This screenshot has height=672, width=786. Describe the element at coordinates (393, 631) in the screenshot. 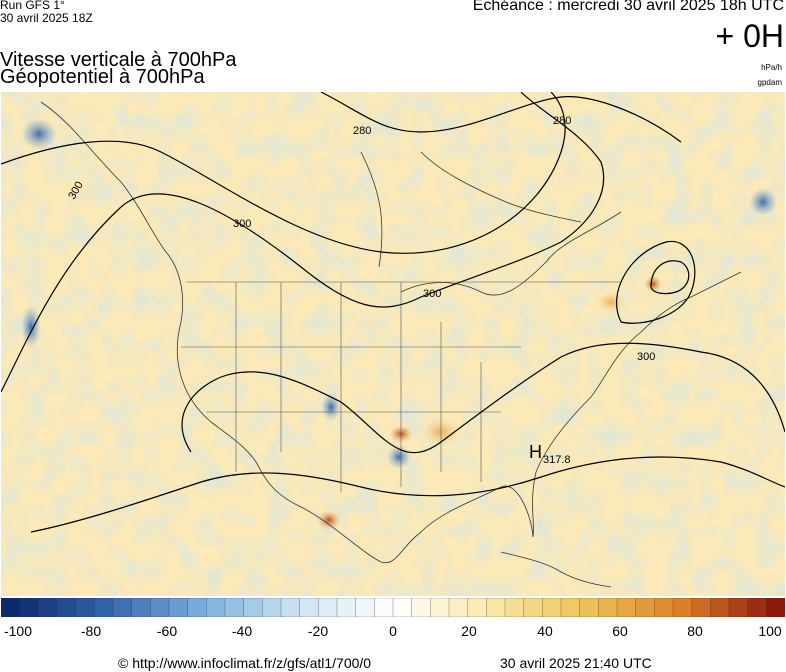

I see `colorbar-tick-label: 0` at that location.